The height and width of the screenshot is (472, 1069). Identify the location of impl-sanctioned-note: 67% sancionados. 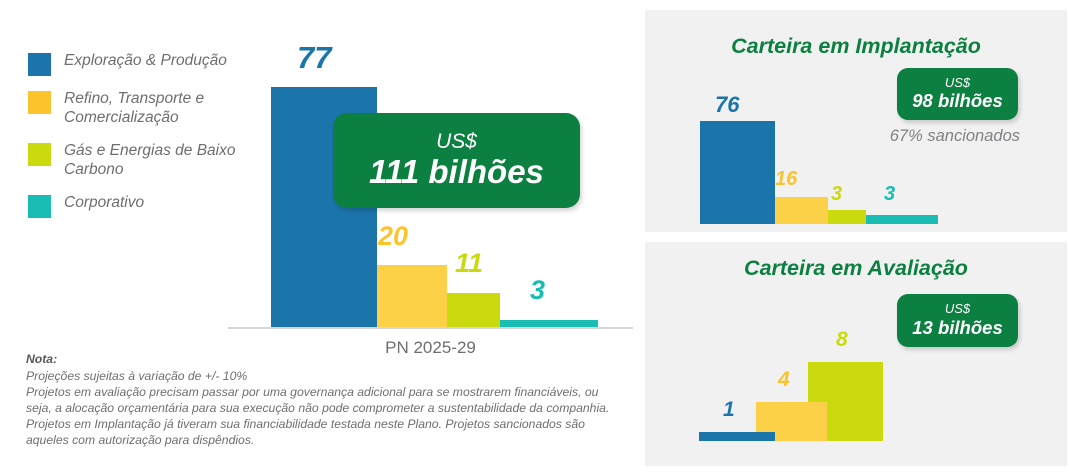
(954, 136).